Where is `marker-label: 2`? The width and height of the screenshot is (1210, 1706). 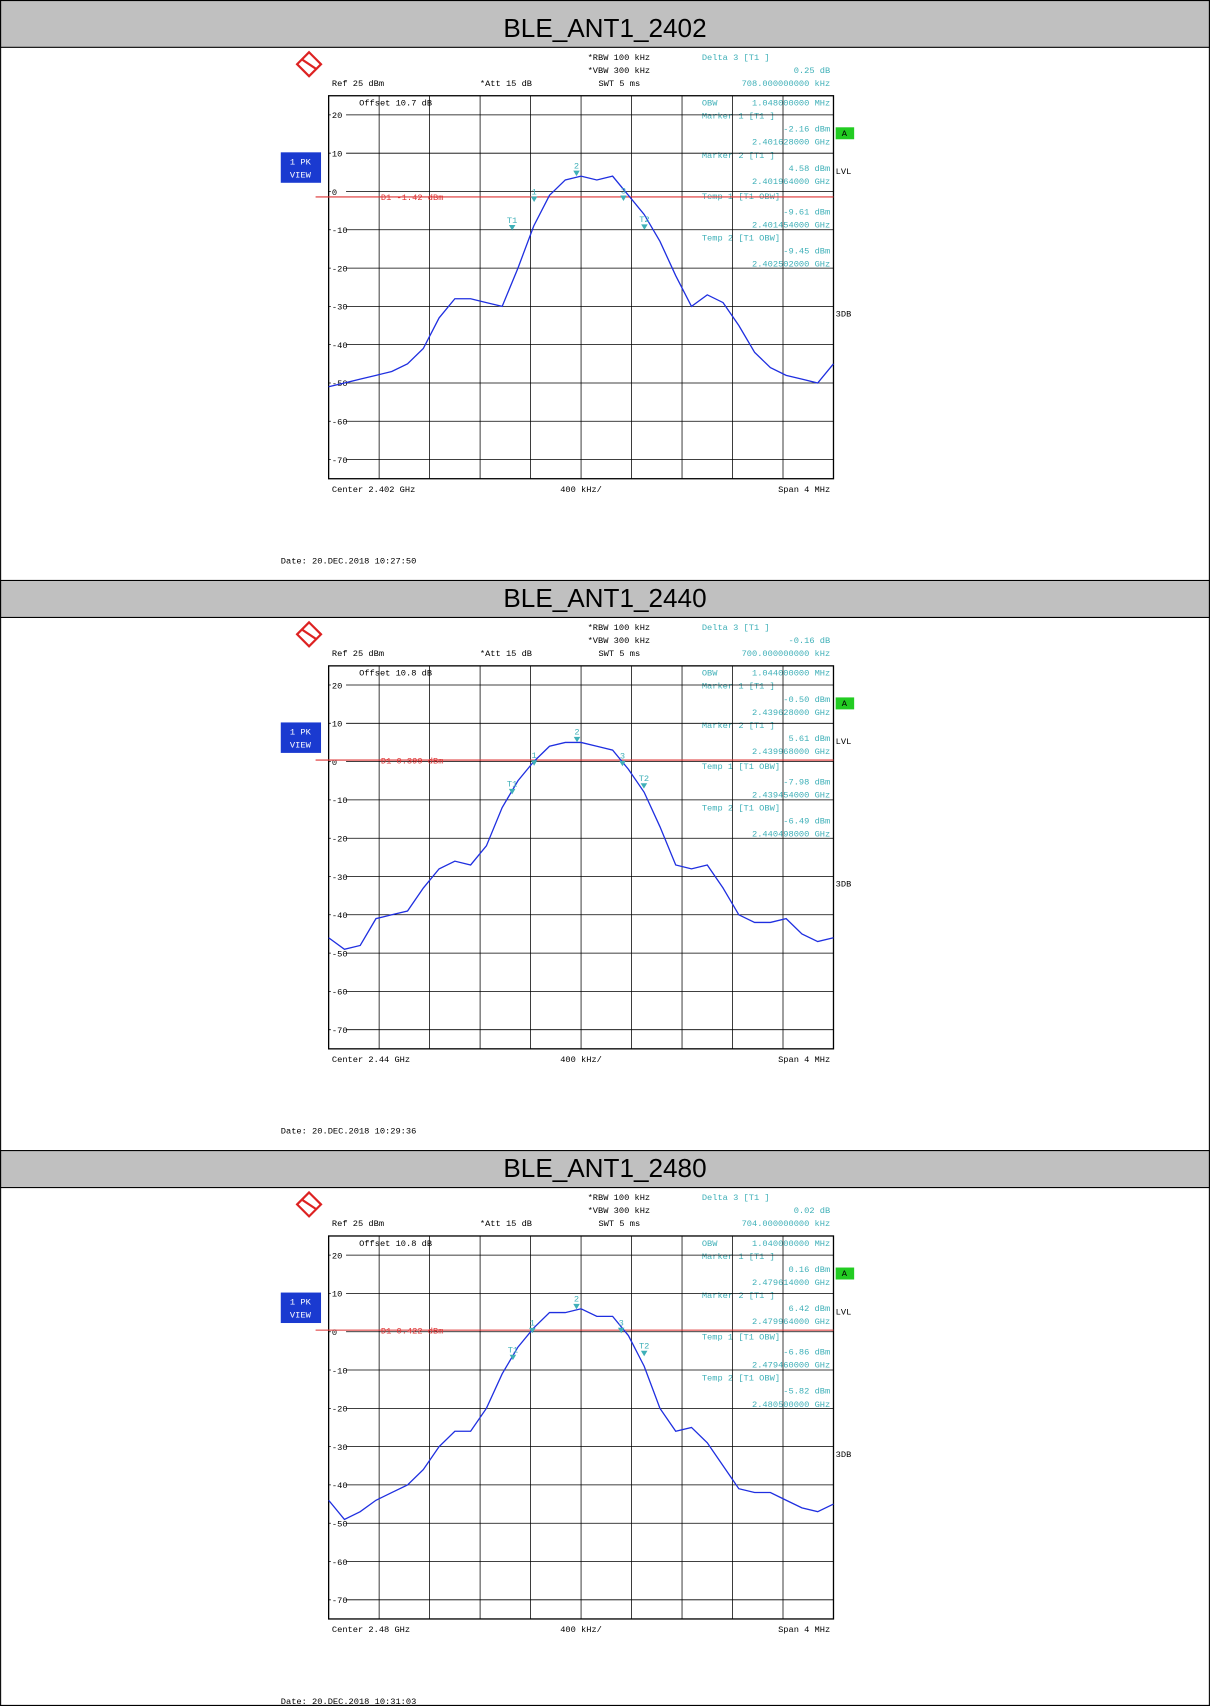
marker-label: 2 is located at coordinates (576, 167).